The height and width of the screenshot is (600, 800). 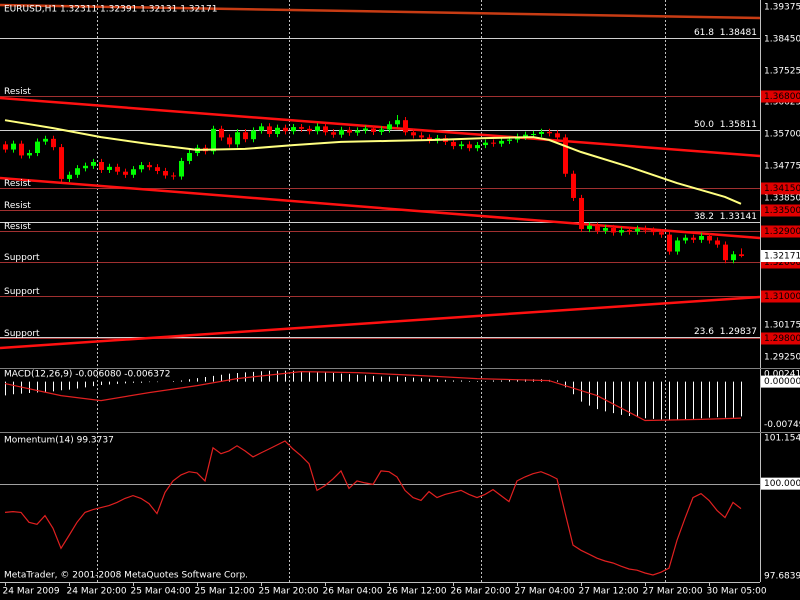 I want to click on price-marker, so click(x=780, y=255).